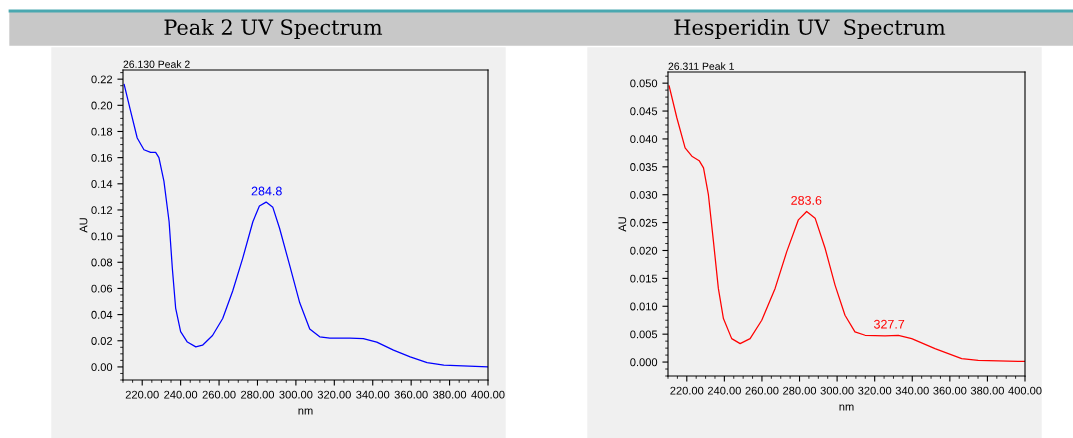 This screenshot has height=438, width=1073. I want to click on chart-title: Hesperidin UV Spectrum, so click(810, 29).